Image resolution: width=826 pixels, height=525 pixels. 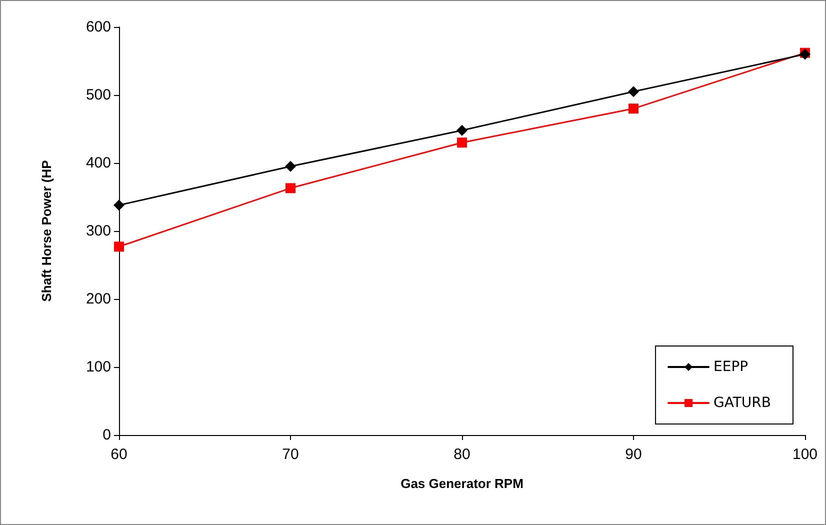 I want to click on legend-label: EEPP, so click(x=731, y=367).